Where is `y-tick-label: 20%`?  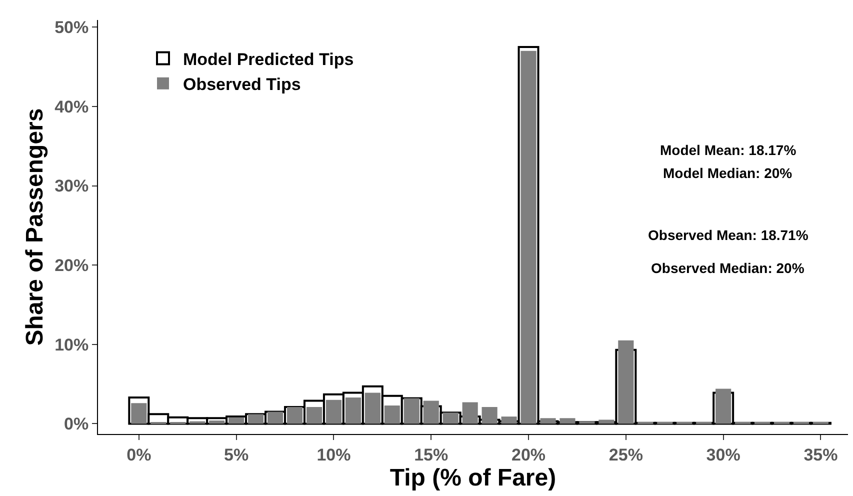 y-tick-label: 20% is located at coordinates (71, 266).